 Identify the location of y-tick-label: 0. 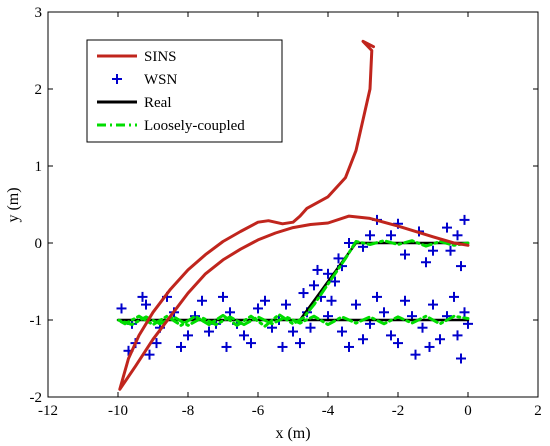
(39, 244).